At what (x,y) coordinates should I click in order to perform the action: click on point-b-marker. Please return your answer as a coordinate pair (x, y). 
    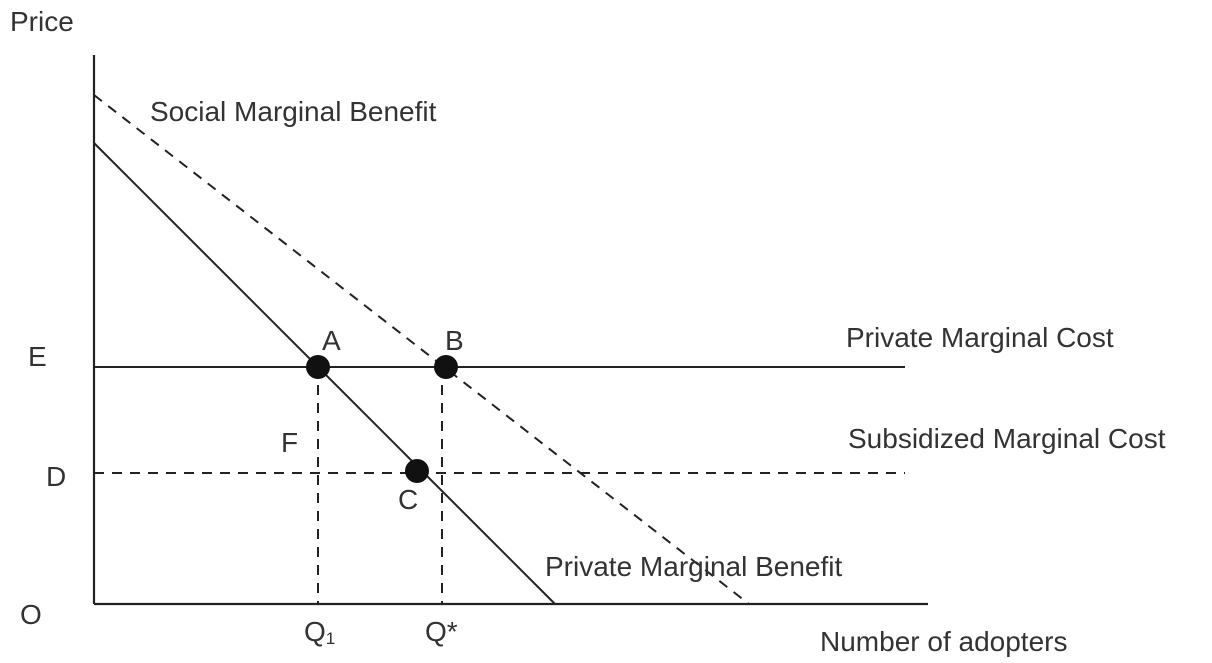
    Looking at the image, I should click on (446, 367).